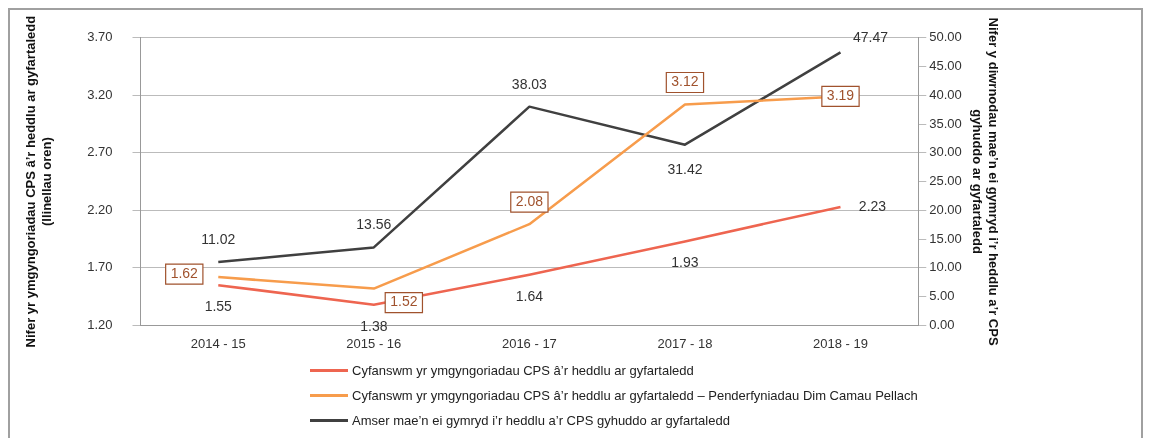 Image resolution: width=1151 pixels, height=441 pixels. I want to click on x-tick-label: 2015 - 16, so click(374, 343).